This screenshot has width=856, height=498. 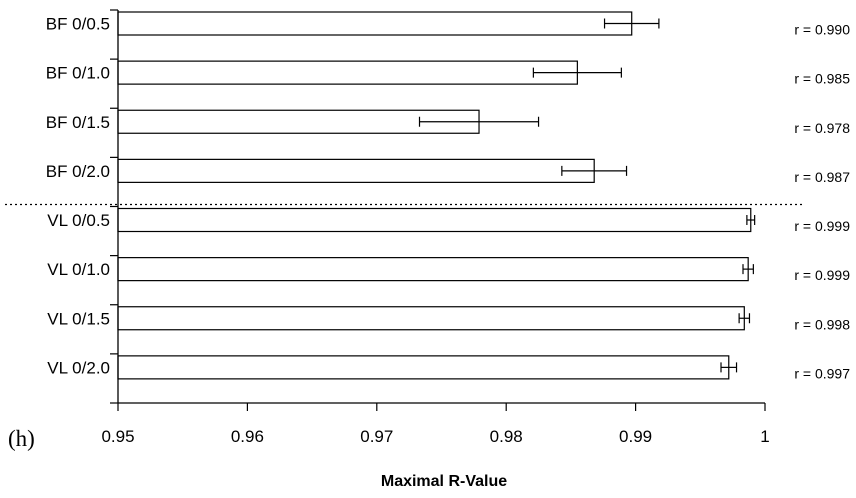 I want to click on r-value-annotation: r = 0.990, so click(x=822, y=30).